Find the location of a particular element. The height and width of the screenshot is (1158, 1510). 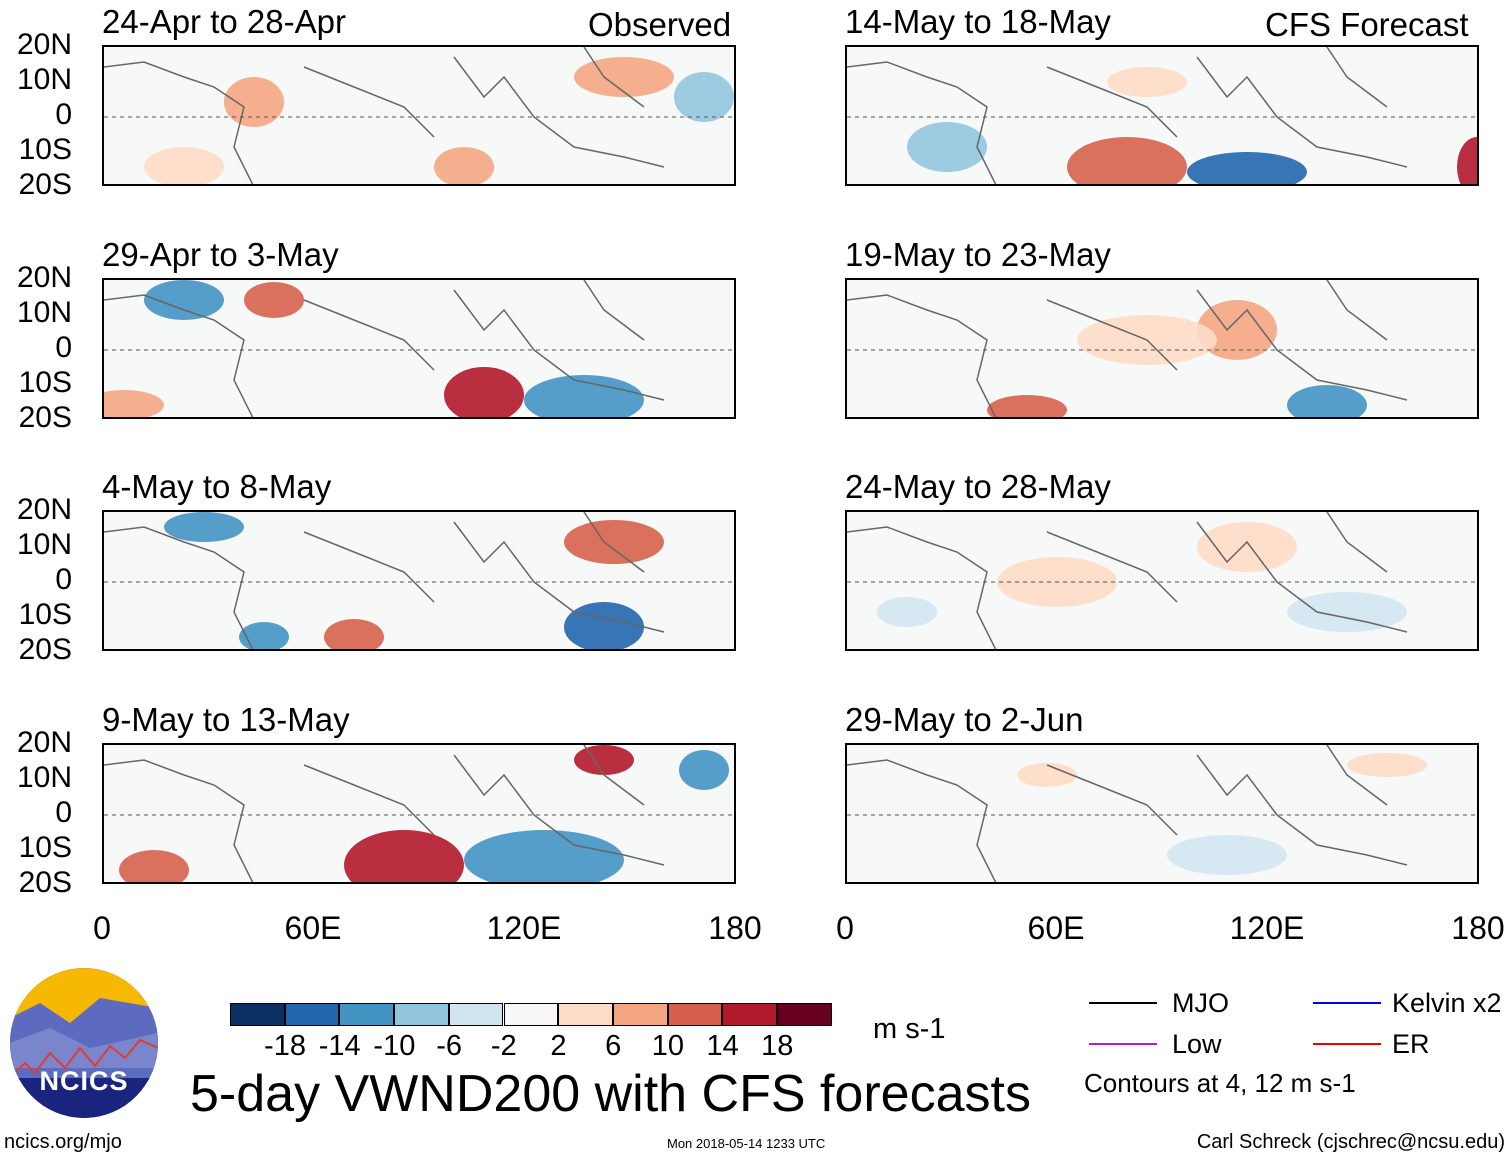

colorbar-label: 2 is located at coordinates (558, 1046).